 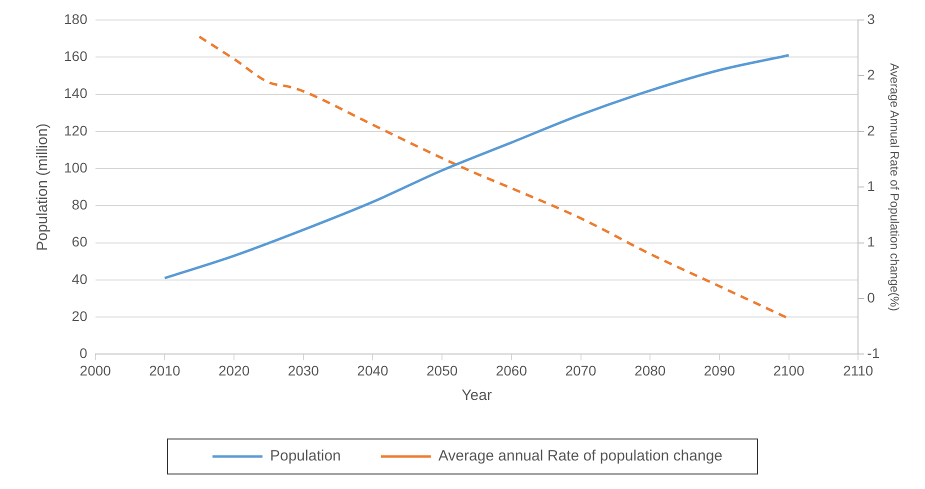 I want to click on y-tick-label: 120, so click(x=76, y=130).